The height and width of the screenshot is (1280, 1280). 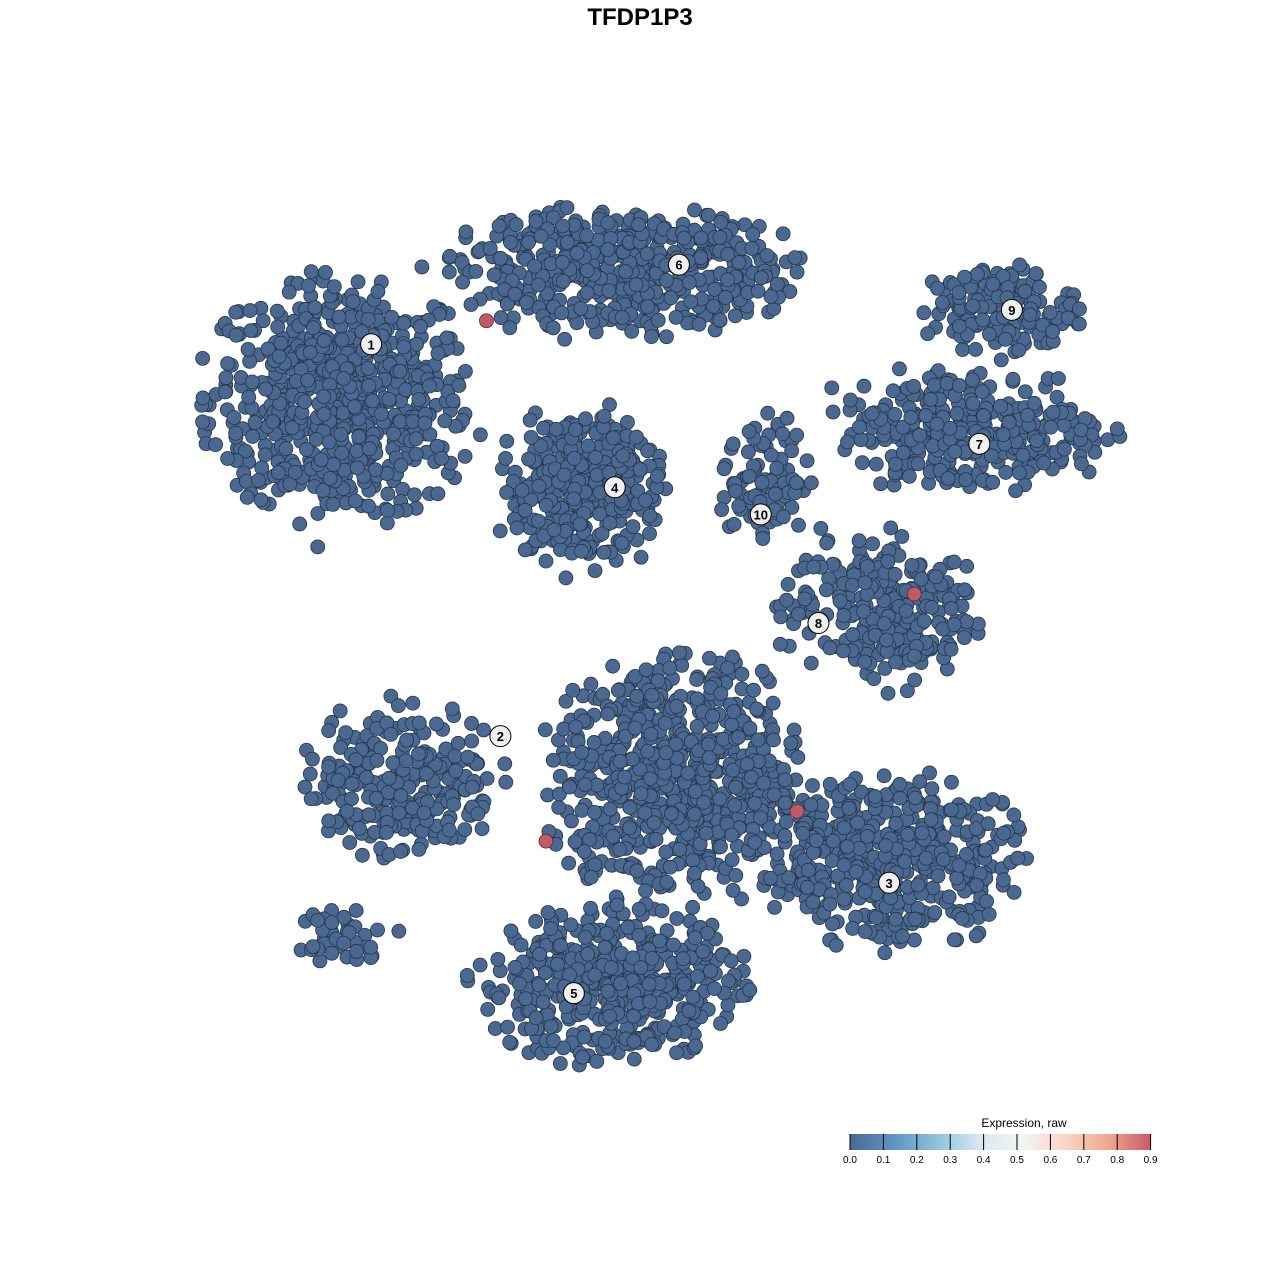 What do you see at coordinates (573, 993) in the screenshot?
I see `cluster-label-5: 5` at bounding box center [573, 993].